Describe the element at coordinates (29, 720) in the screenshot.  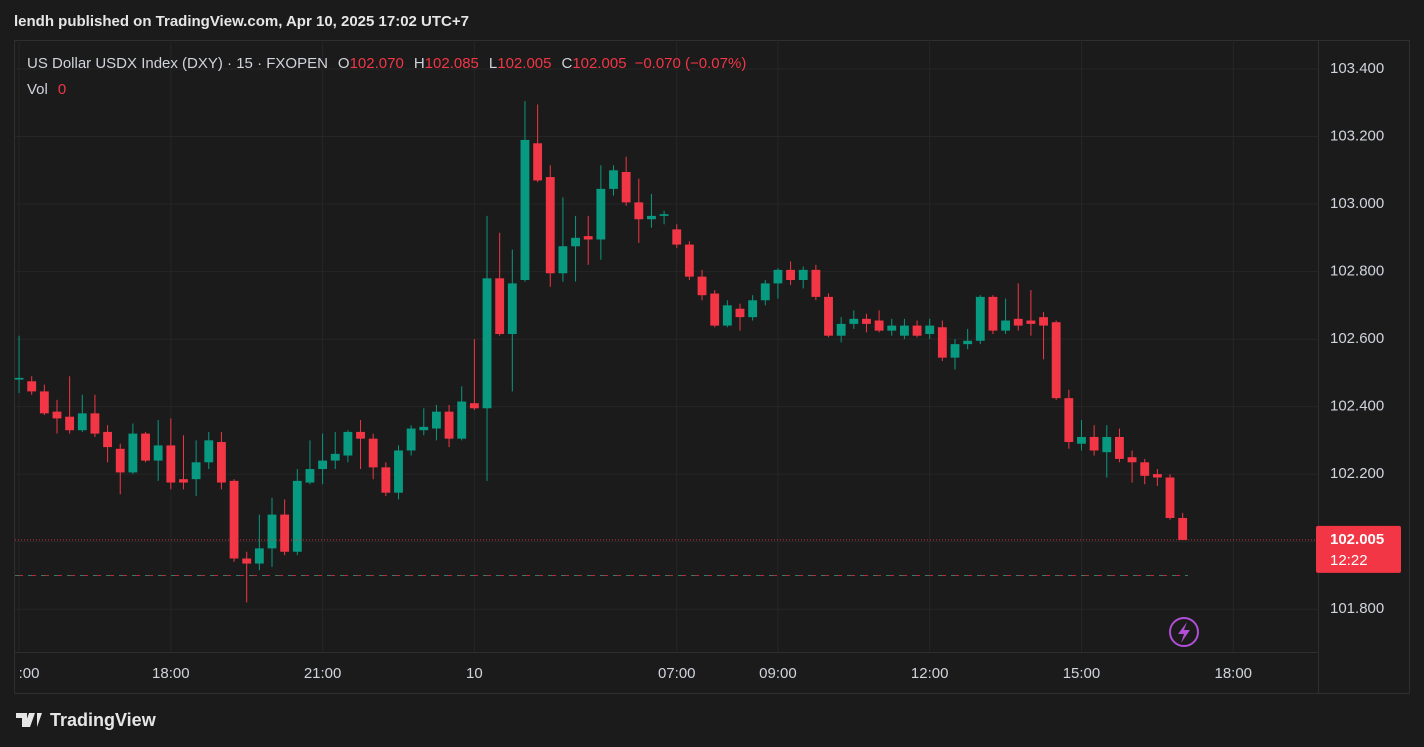
I see `logo-mark` at that location.